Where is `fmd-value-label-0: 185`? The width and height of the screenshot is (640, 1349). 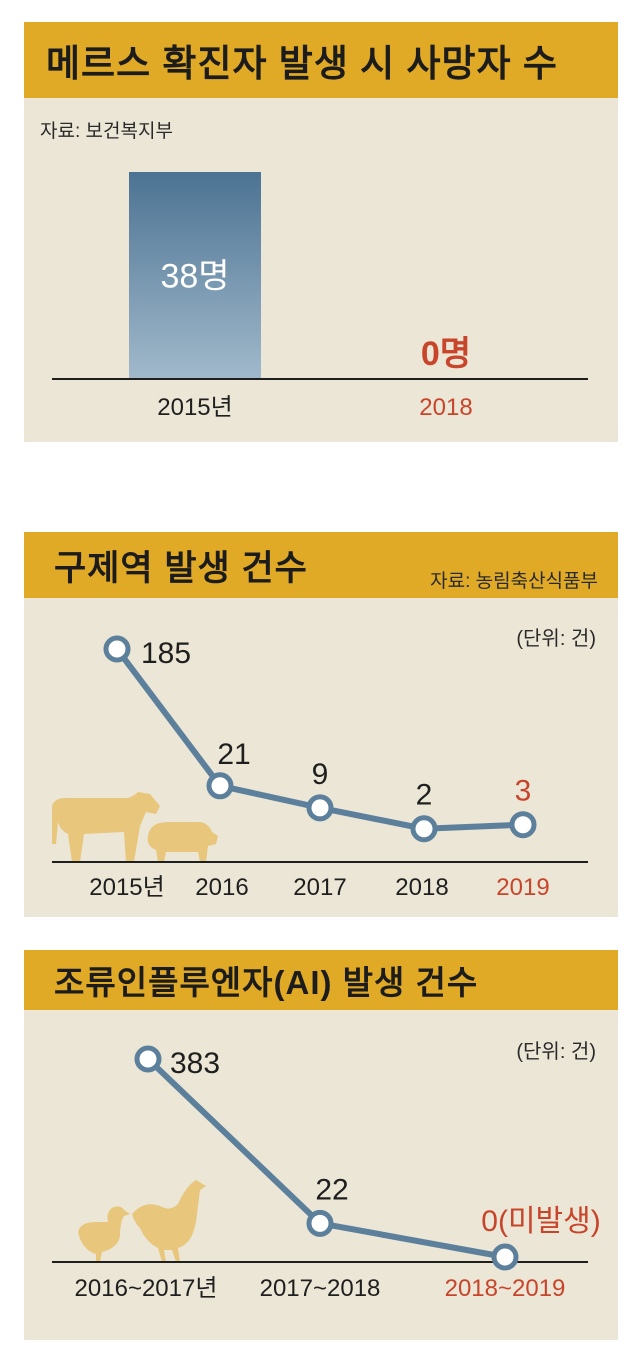
fmd-value-label-0: 185 is located at coordinates (166, 653).